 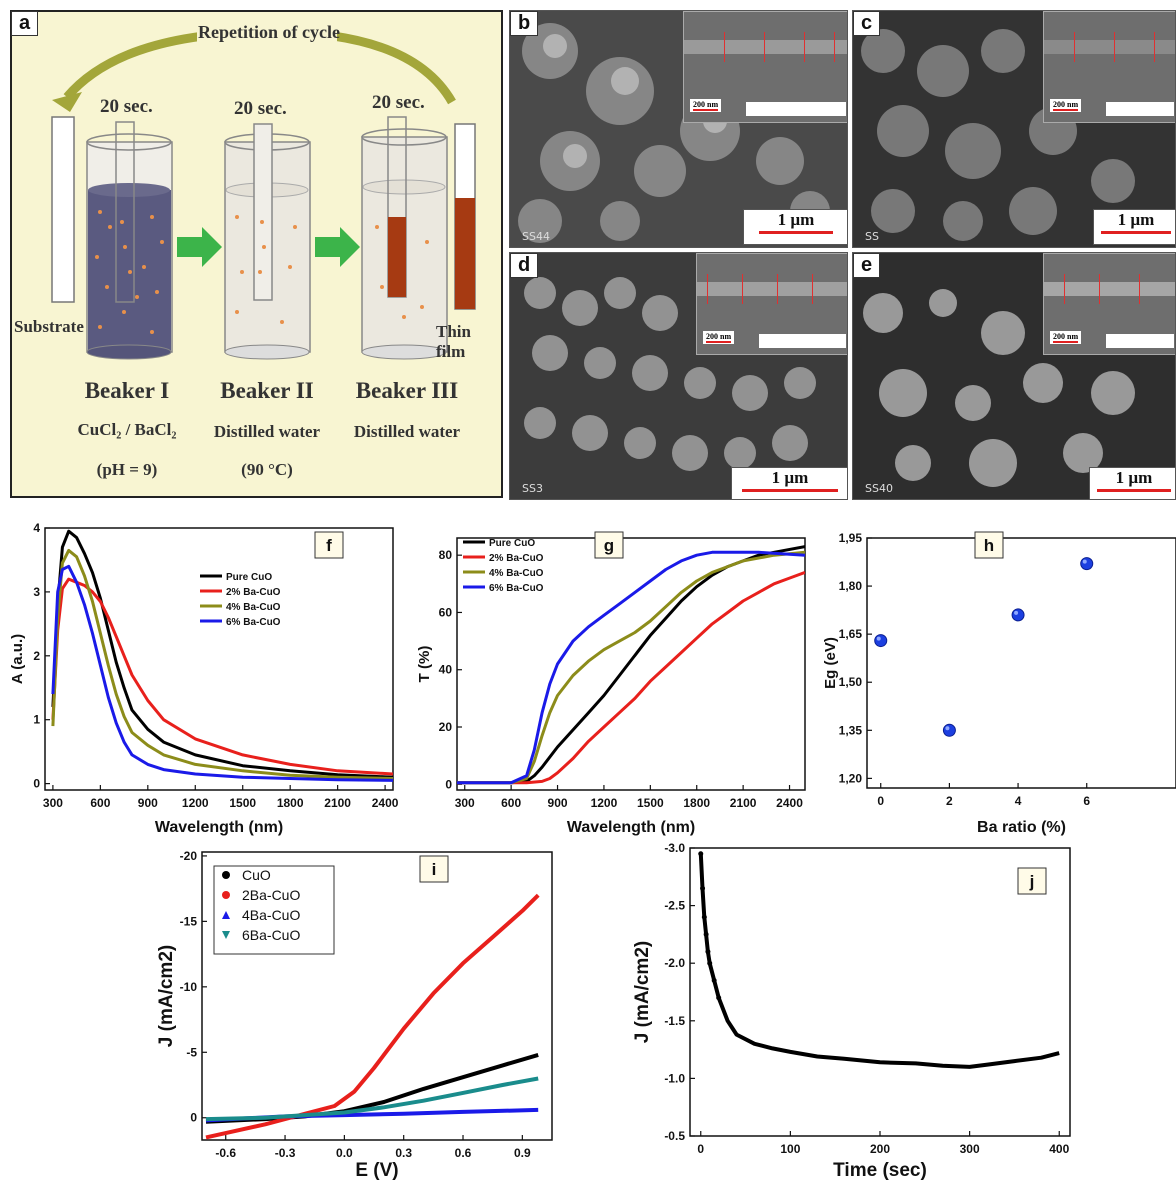 I want to click on sem-texture-e, so click(x=1014, y=376).